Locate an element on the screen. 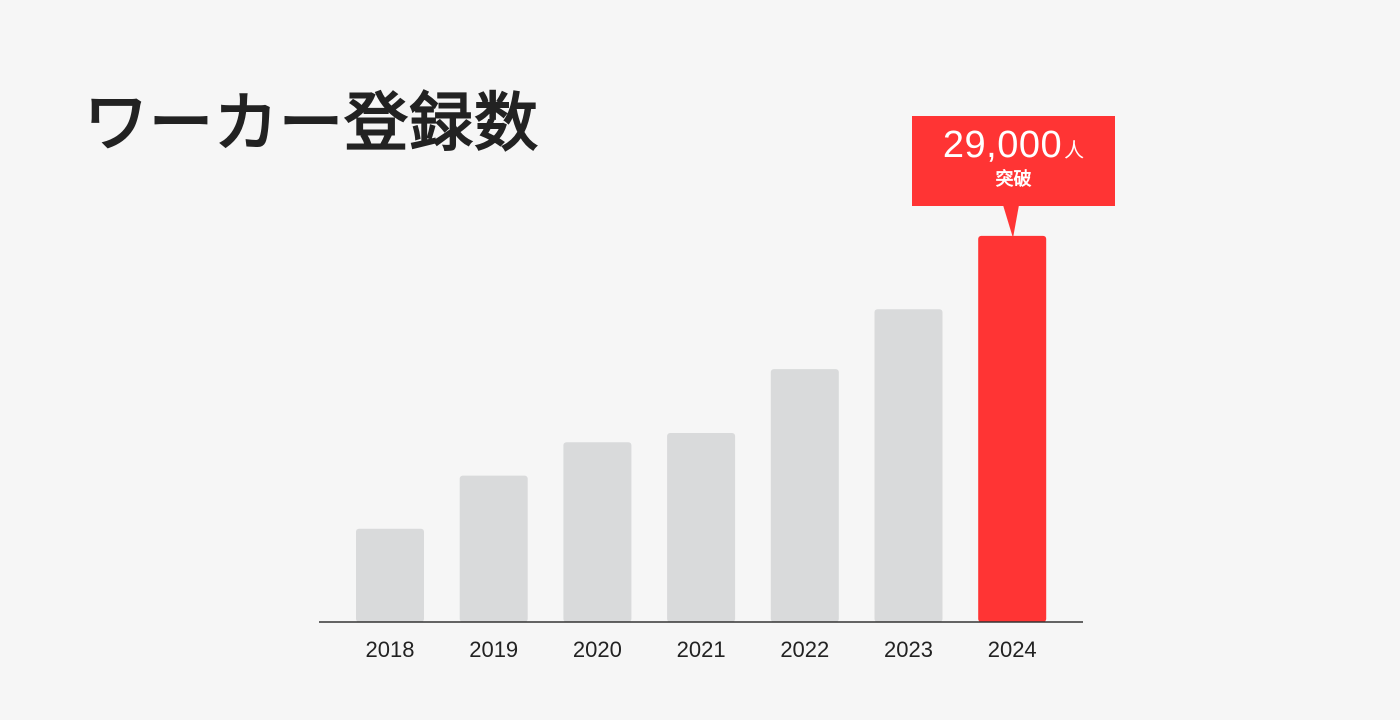 This screenshot has height=720, width=1400. x-tick-label-2020: 2020 is located at coordinates (597, 649).